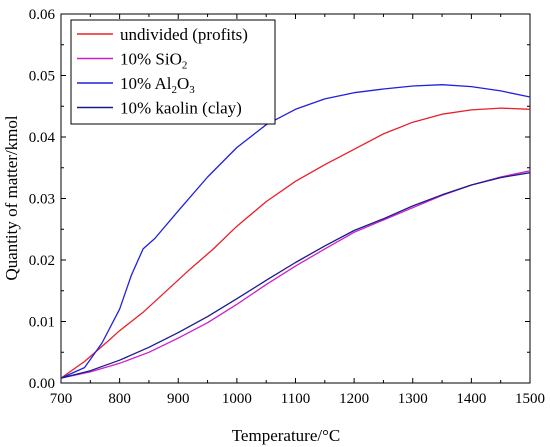 The width and height of the screenshot is (550, 447). I want to click on legend-box, so click(173, 72).